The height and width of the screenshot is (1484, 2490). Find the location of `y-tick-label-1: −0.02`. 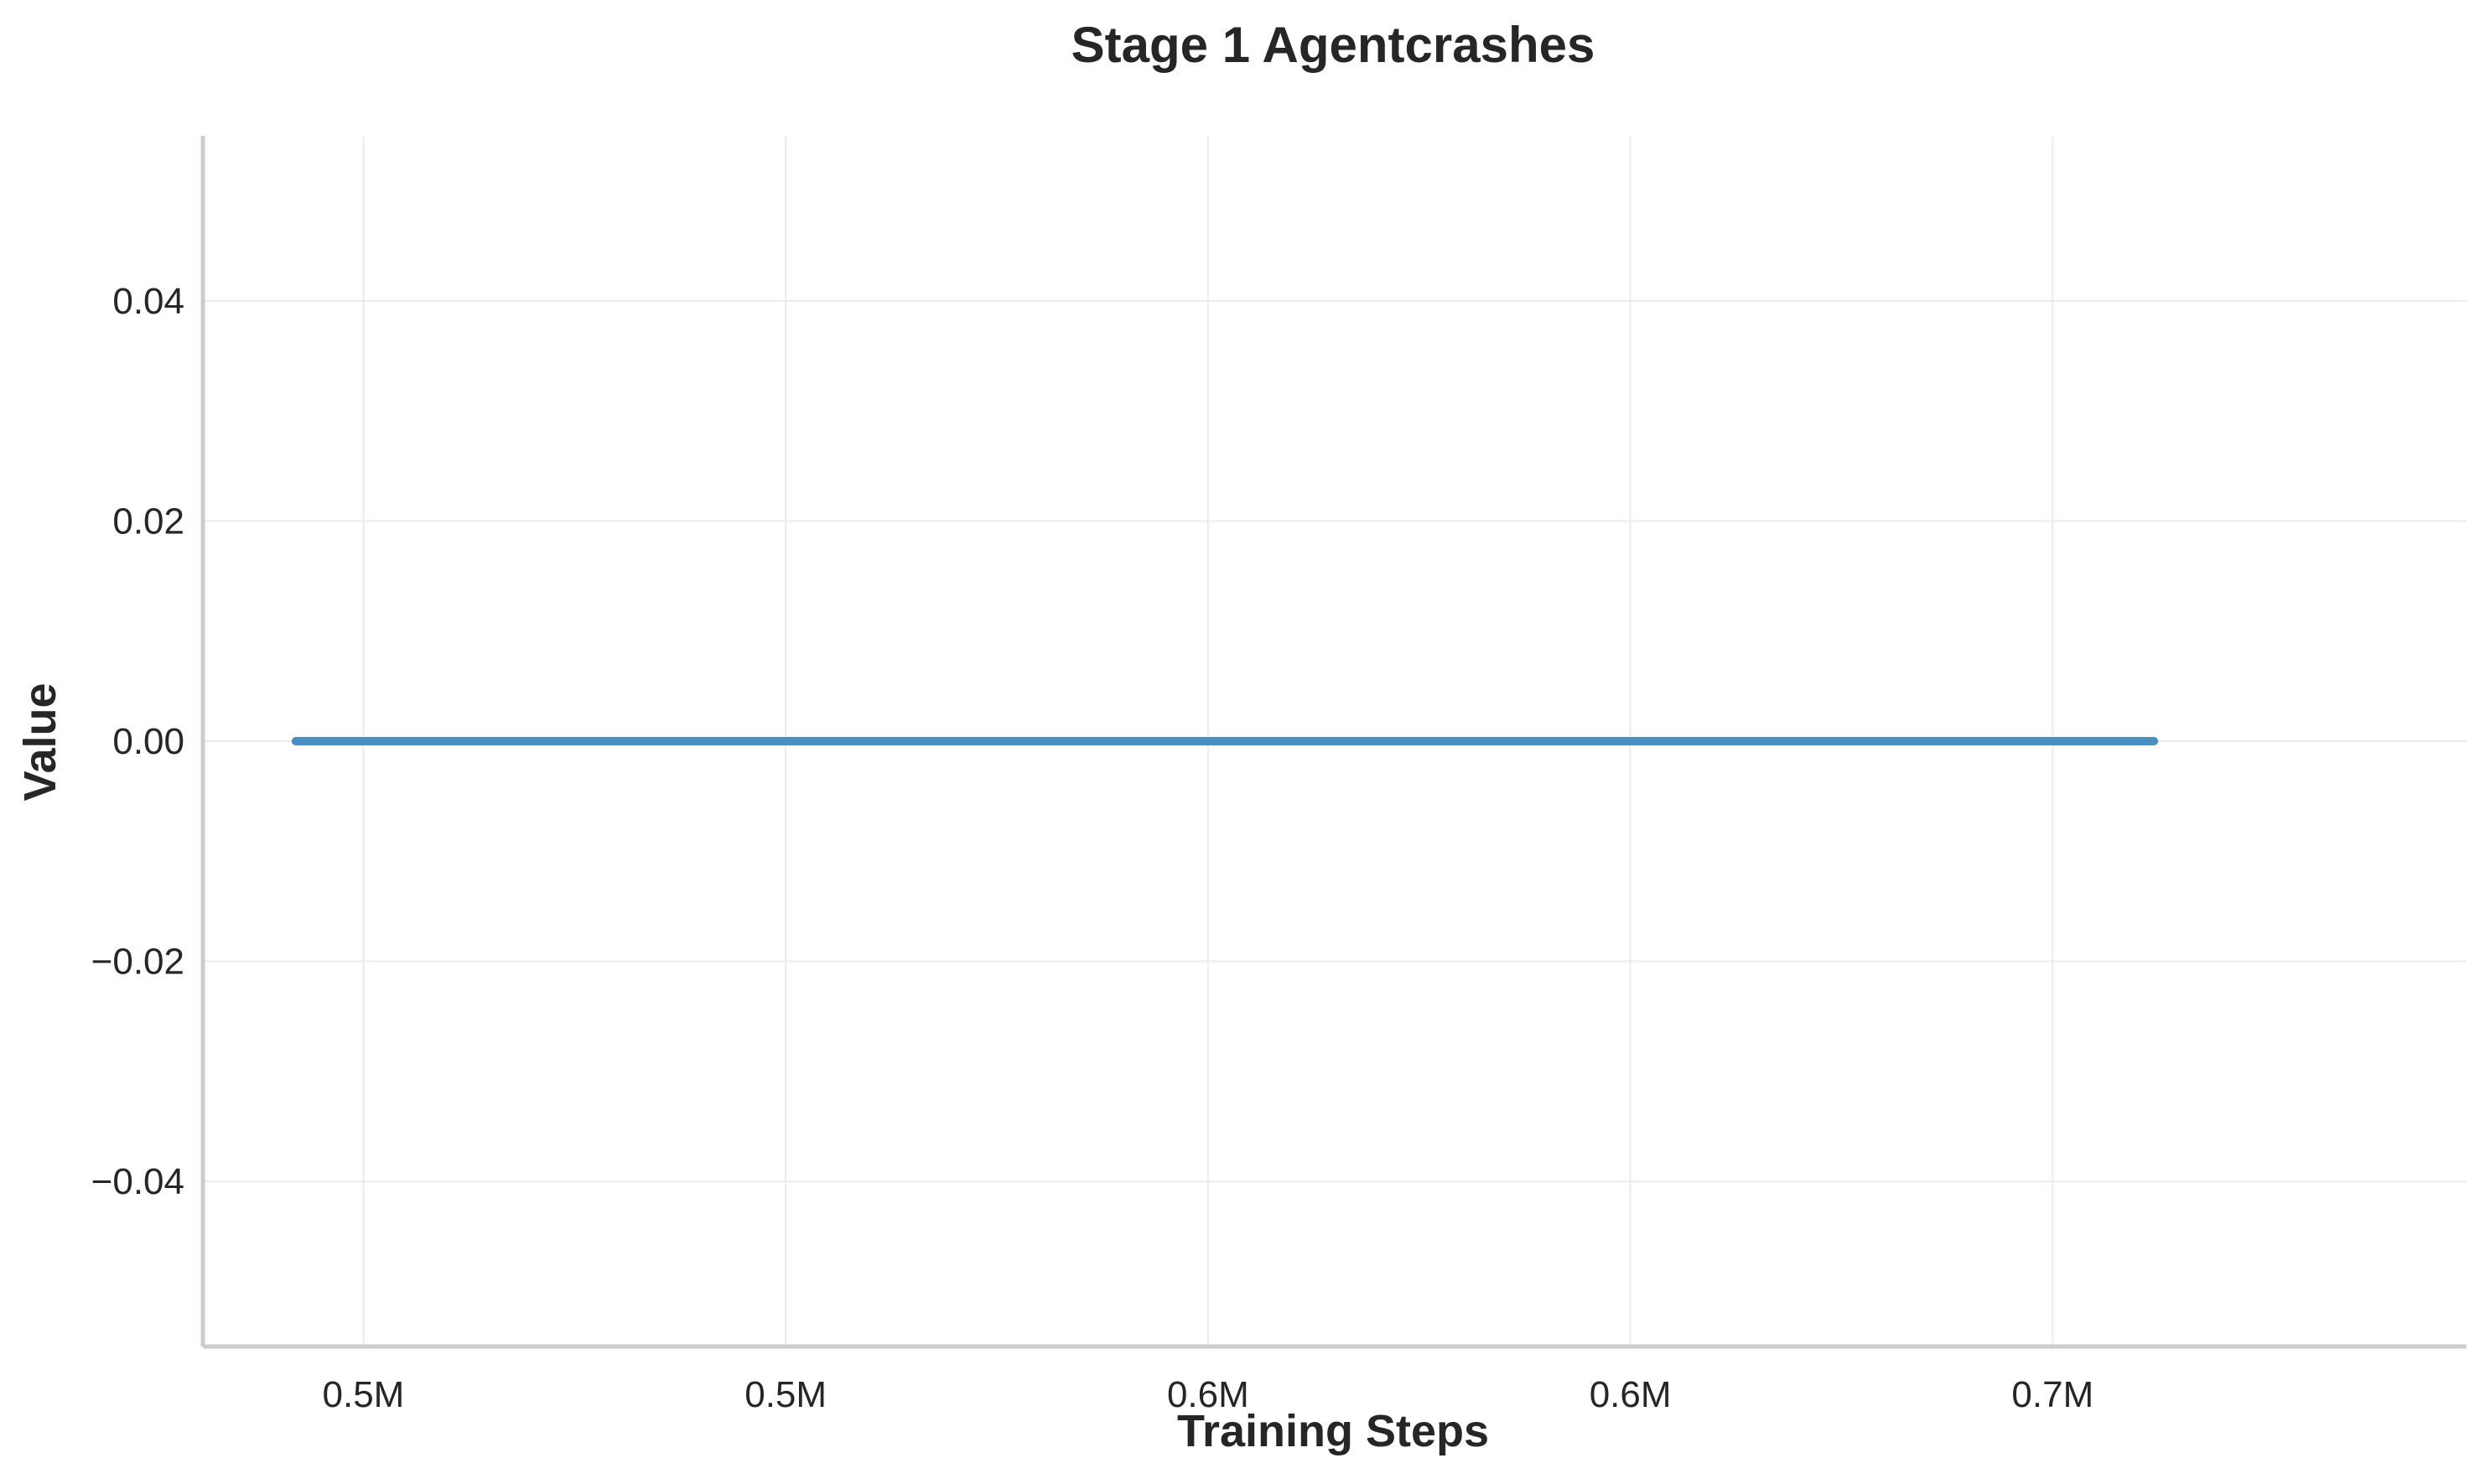

y-tick-label-1: −0.02 is located at coordinates (137, 962).